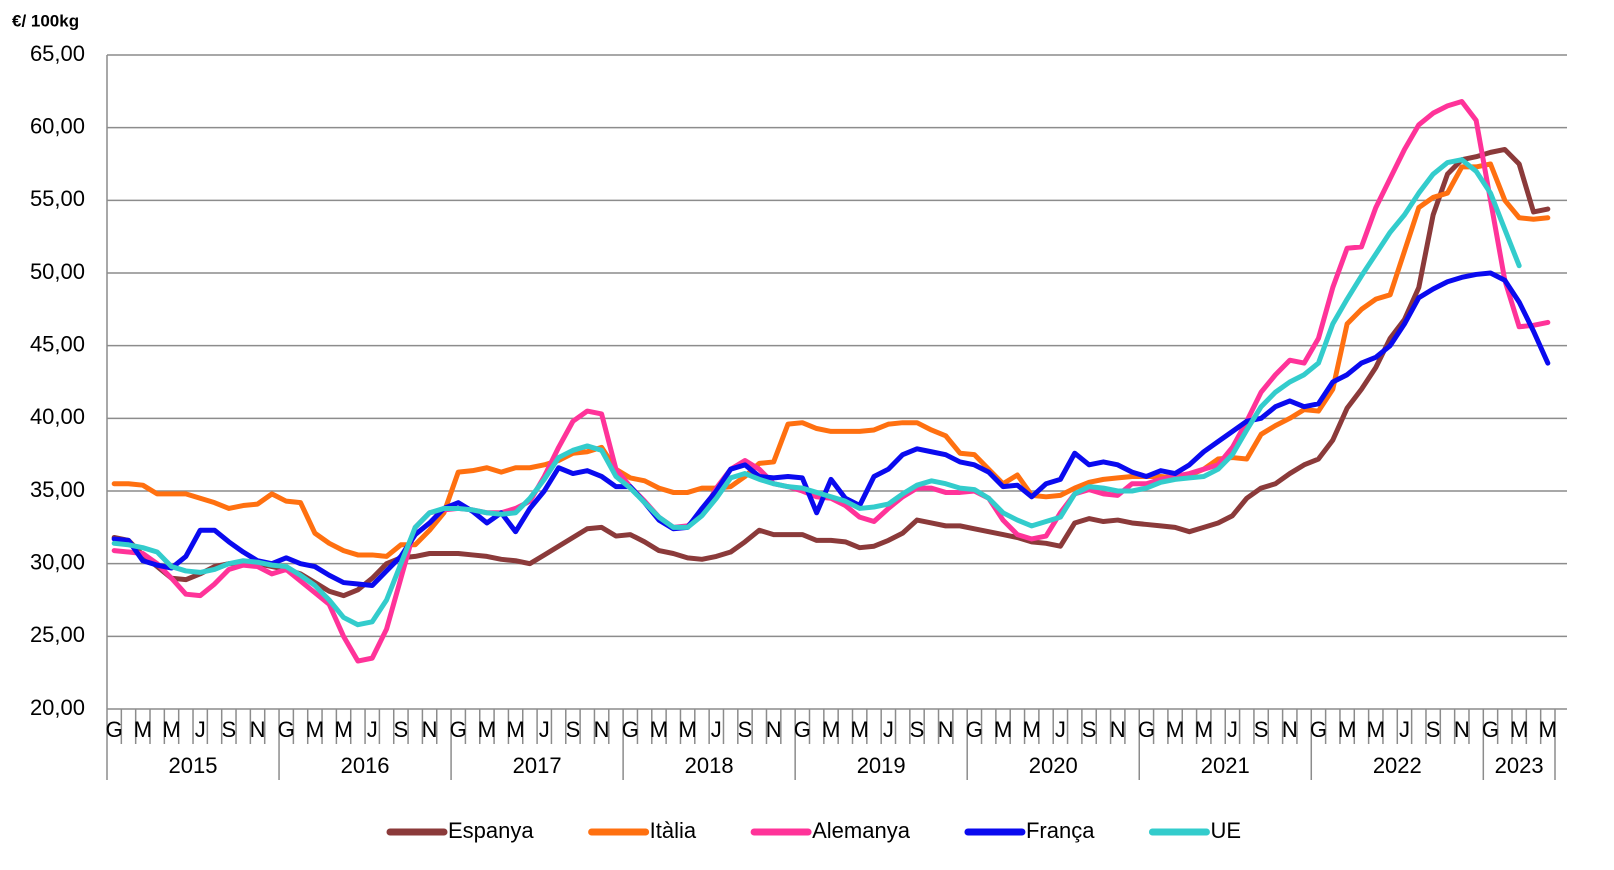 This screenshot has width=1614, height=870. What do you see at coordinates (57, 489) in the screenshot?
I see `y-tick-label: 35,00` at bounding box center [57, 489].